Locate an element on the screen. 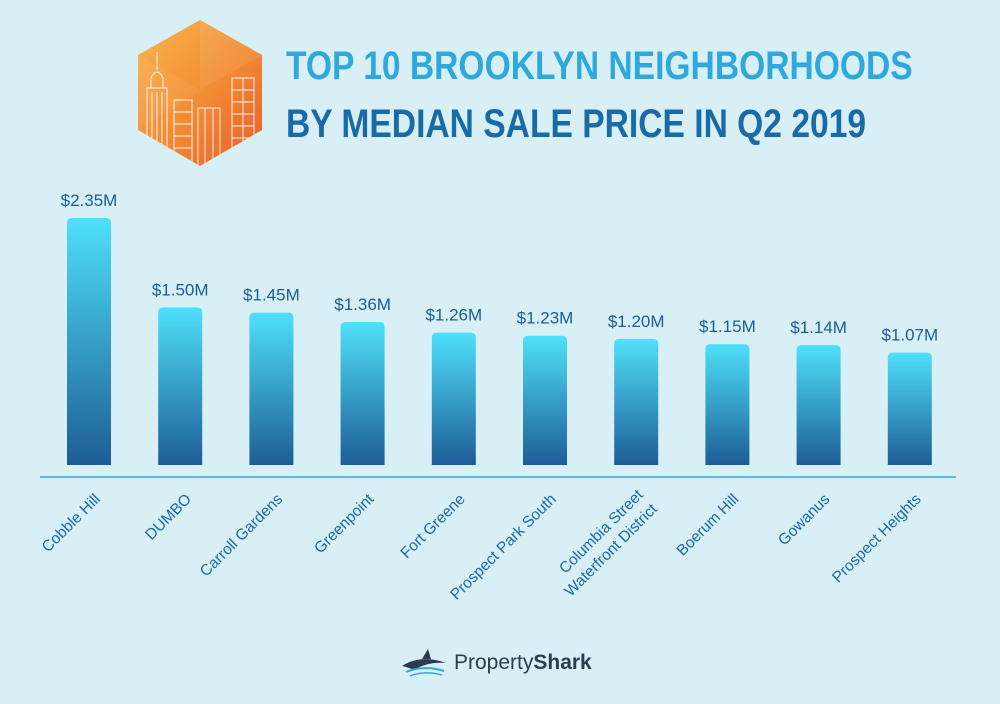  category-label: Greenpoint is located at coordinates (344, 523).